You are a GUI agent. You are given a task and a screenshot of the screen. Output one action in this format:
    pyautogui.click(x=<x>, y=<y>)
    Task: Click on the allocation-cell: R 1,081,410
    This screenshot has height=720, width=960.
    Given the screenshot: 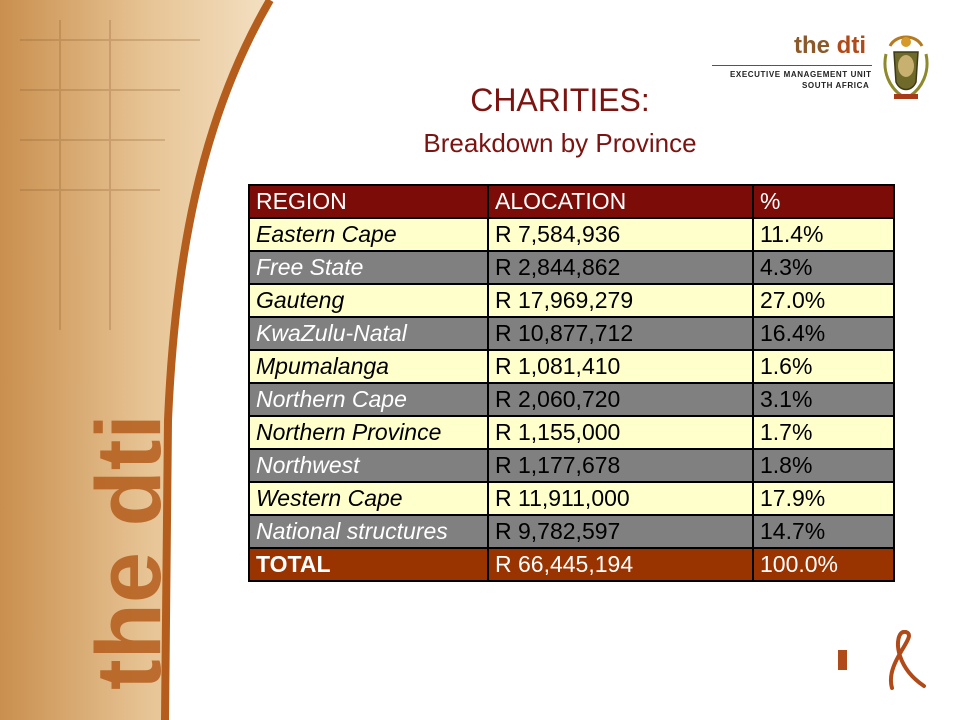 What is the action you would take?
    pyautogui.click(x=620, y=366)
    